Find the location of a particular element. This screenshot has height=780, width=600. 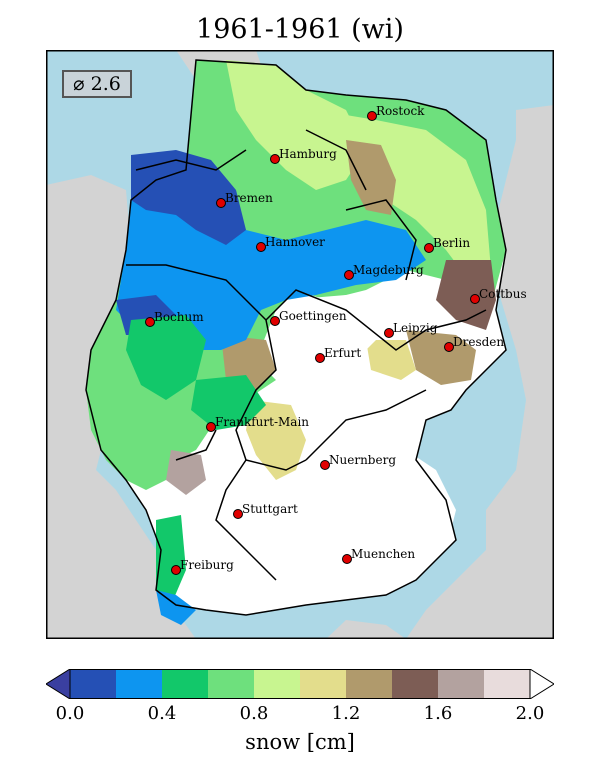

average-symbol: ⌀ is located at coordinates (79, 84).